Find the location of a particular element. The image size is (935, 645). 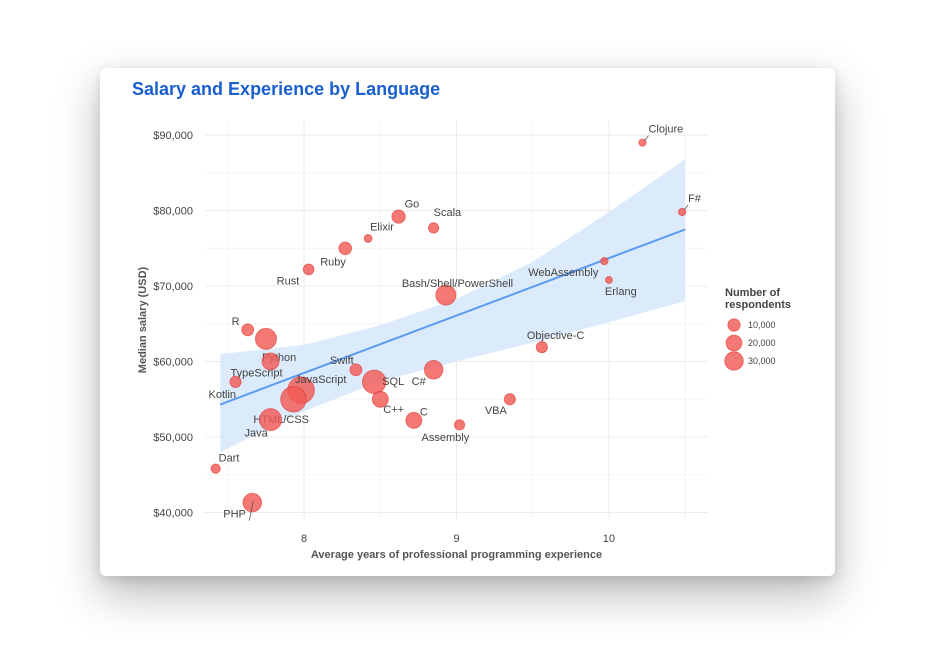

point-label: Erlang is located at coordinates (621, 292).